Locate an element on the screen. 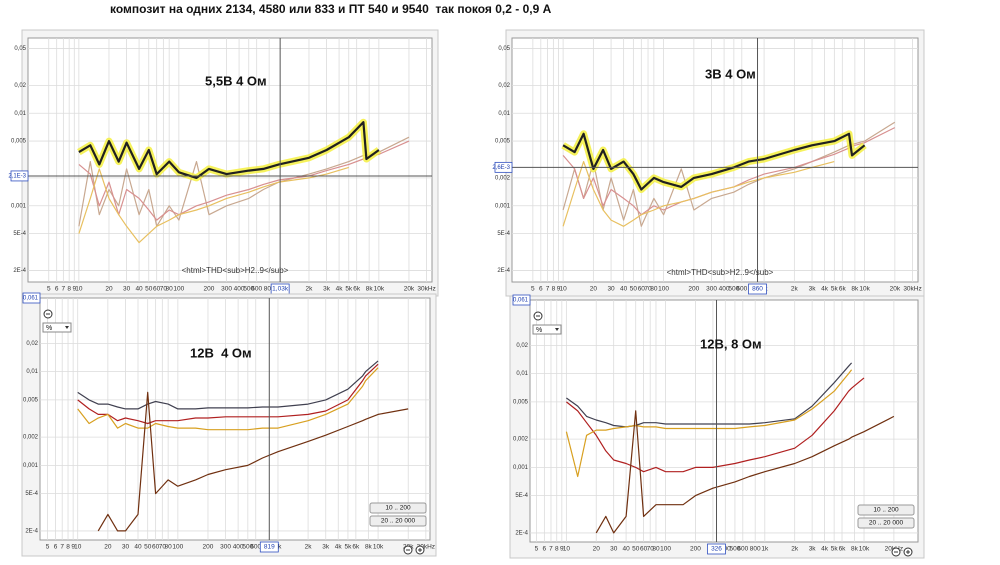  annotation: 5,5В 4 Ом is located at coordinates (236, 80).